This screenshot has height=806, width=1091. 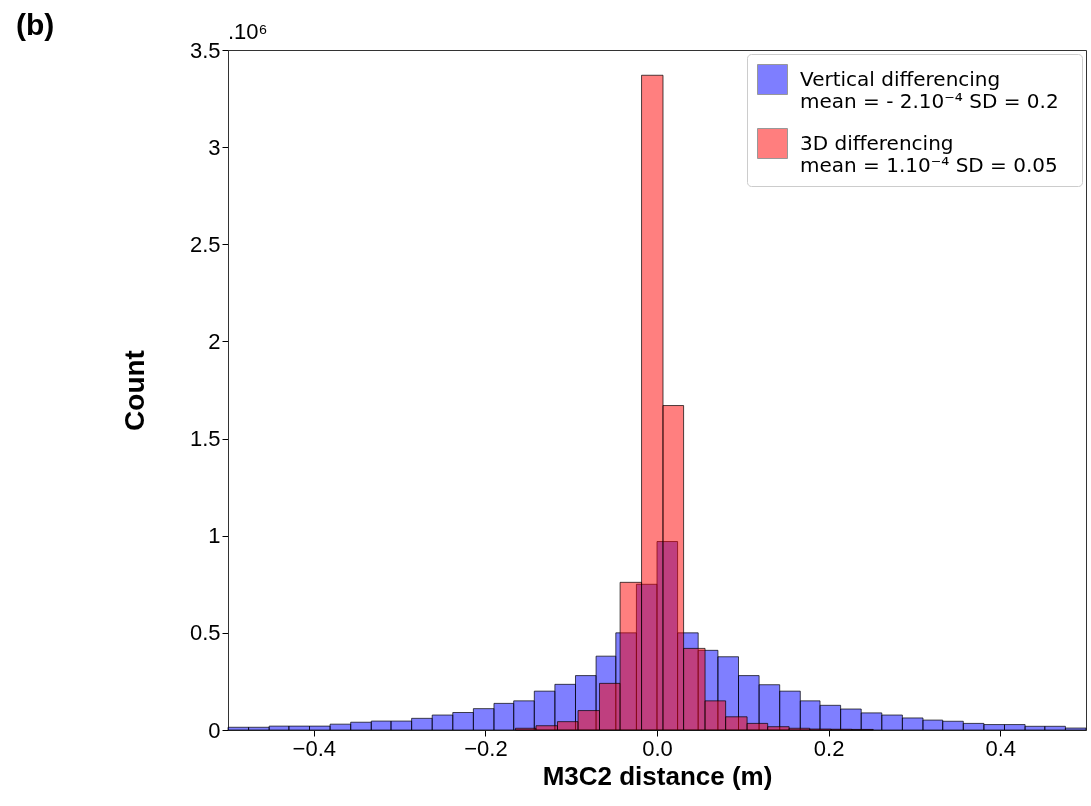 I want to click on text: .10⁶, so click(x=248, y=31).